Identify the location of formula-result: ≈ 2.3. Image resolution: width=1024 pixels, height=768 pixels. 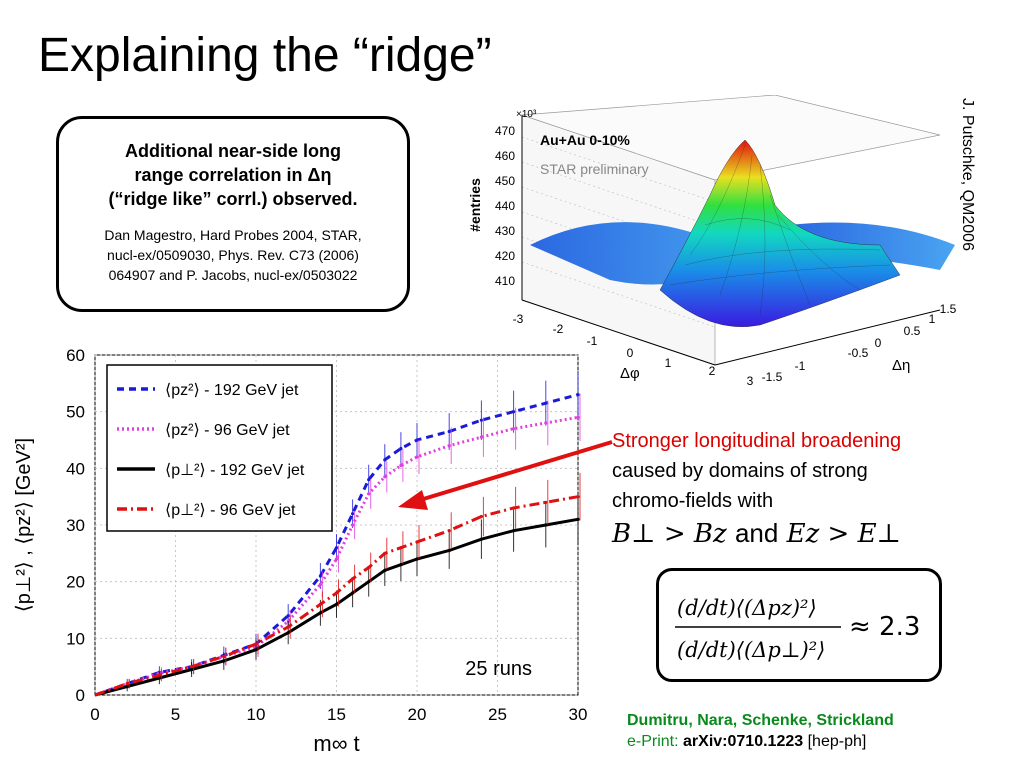
(884, 627).